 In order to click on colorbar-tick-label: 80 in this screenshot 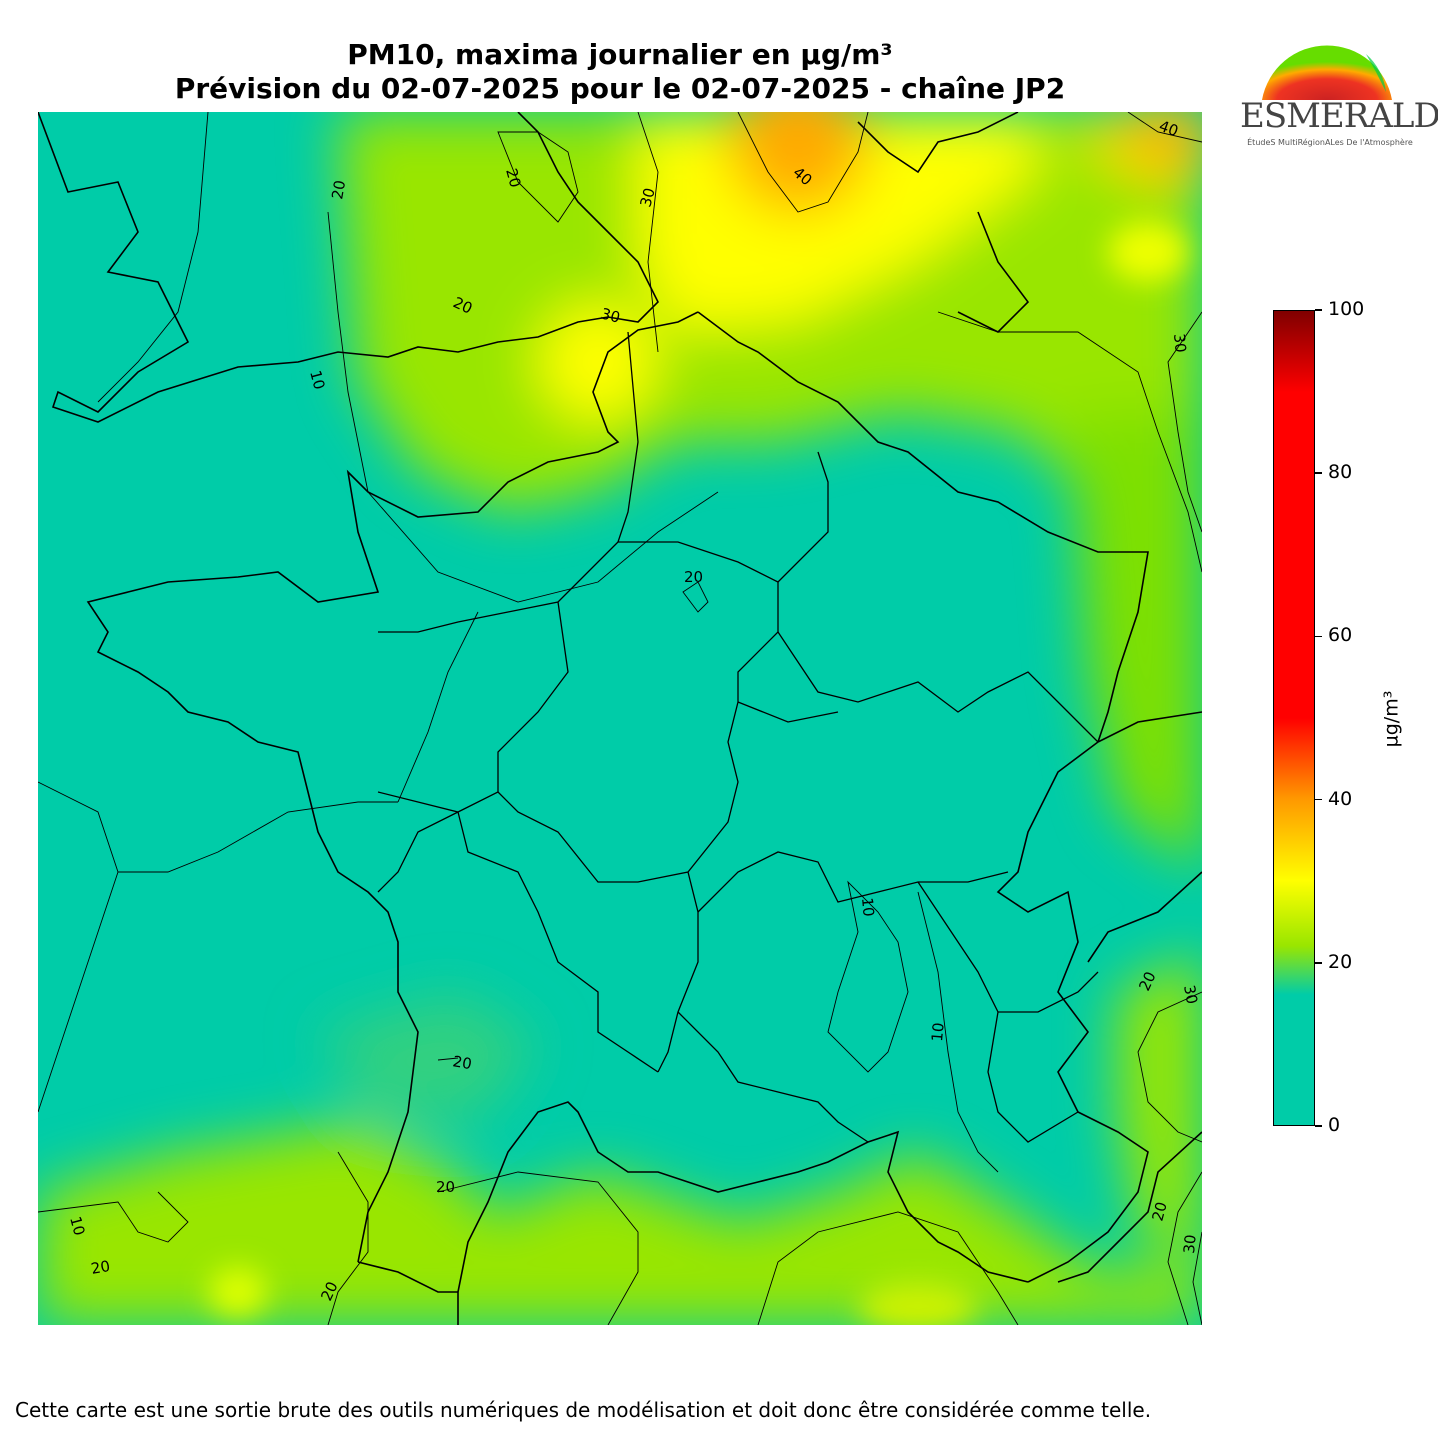, I will do `click(1340, 472)`.